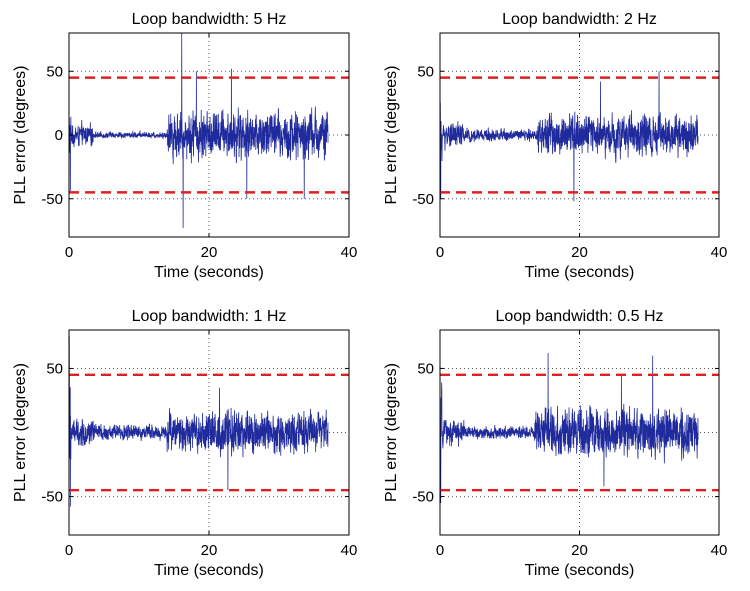 This screenshot has width=750, height=591. Describe the element at coordinates (209, 316) in the screenshot. I see `chart-title: Loop bandwidth: 1 Hz` at that location.